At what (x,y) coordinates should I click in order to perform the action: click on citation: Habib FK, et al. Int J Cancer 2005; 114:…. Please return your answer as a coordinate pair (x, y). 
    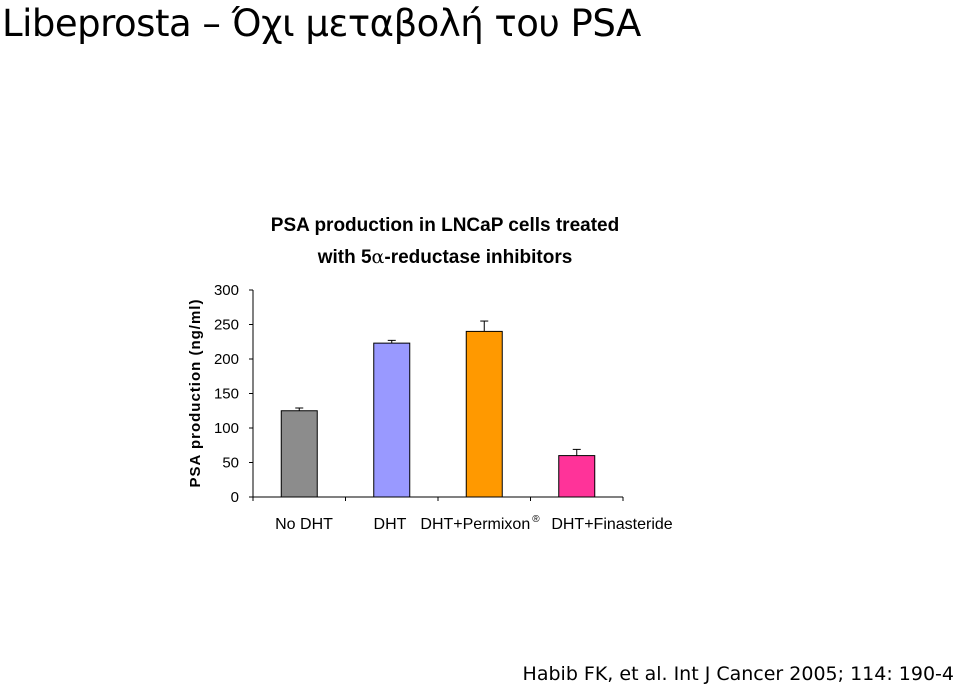
    Looking at the image, I should click on (738, 674).